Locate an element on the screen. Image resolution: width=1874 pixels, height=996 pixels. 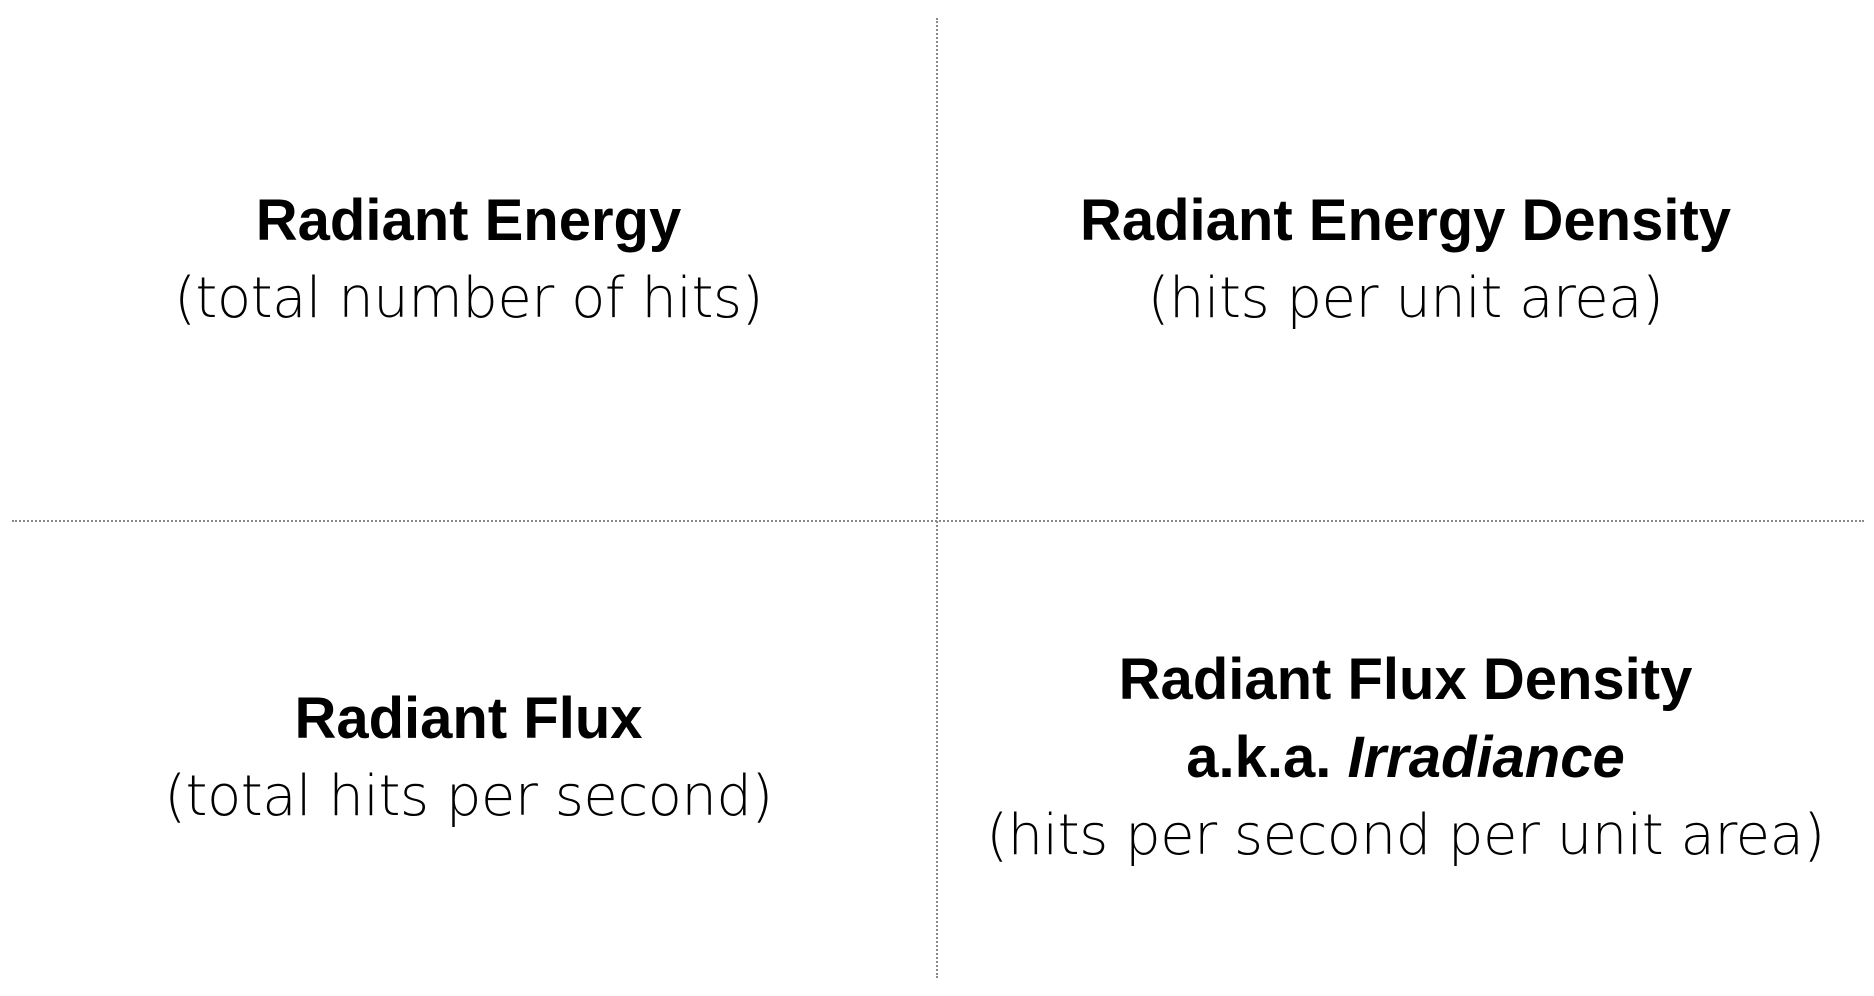
quadrant-subtitle: (total hits per second) is located at coordinates (468, 796).